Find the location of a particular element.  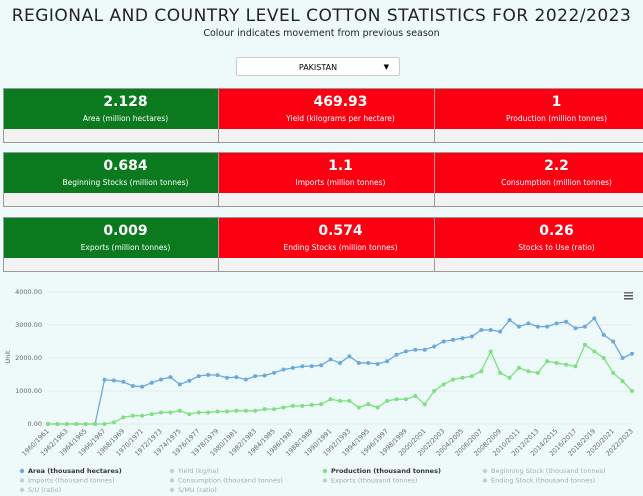

legend-label: Yield (kg/ha) is located at coordinates (198, 471).